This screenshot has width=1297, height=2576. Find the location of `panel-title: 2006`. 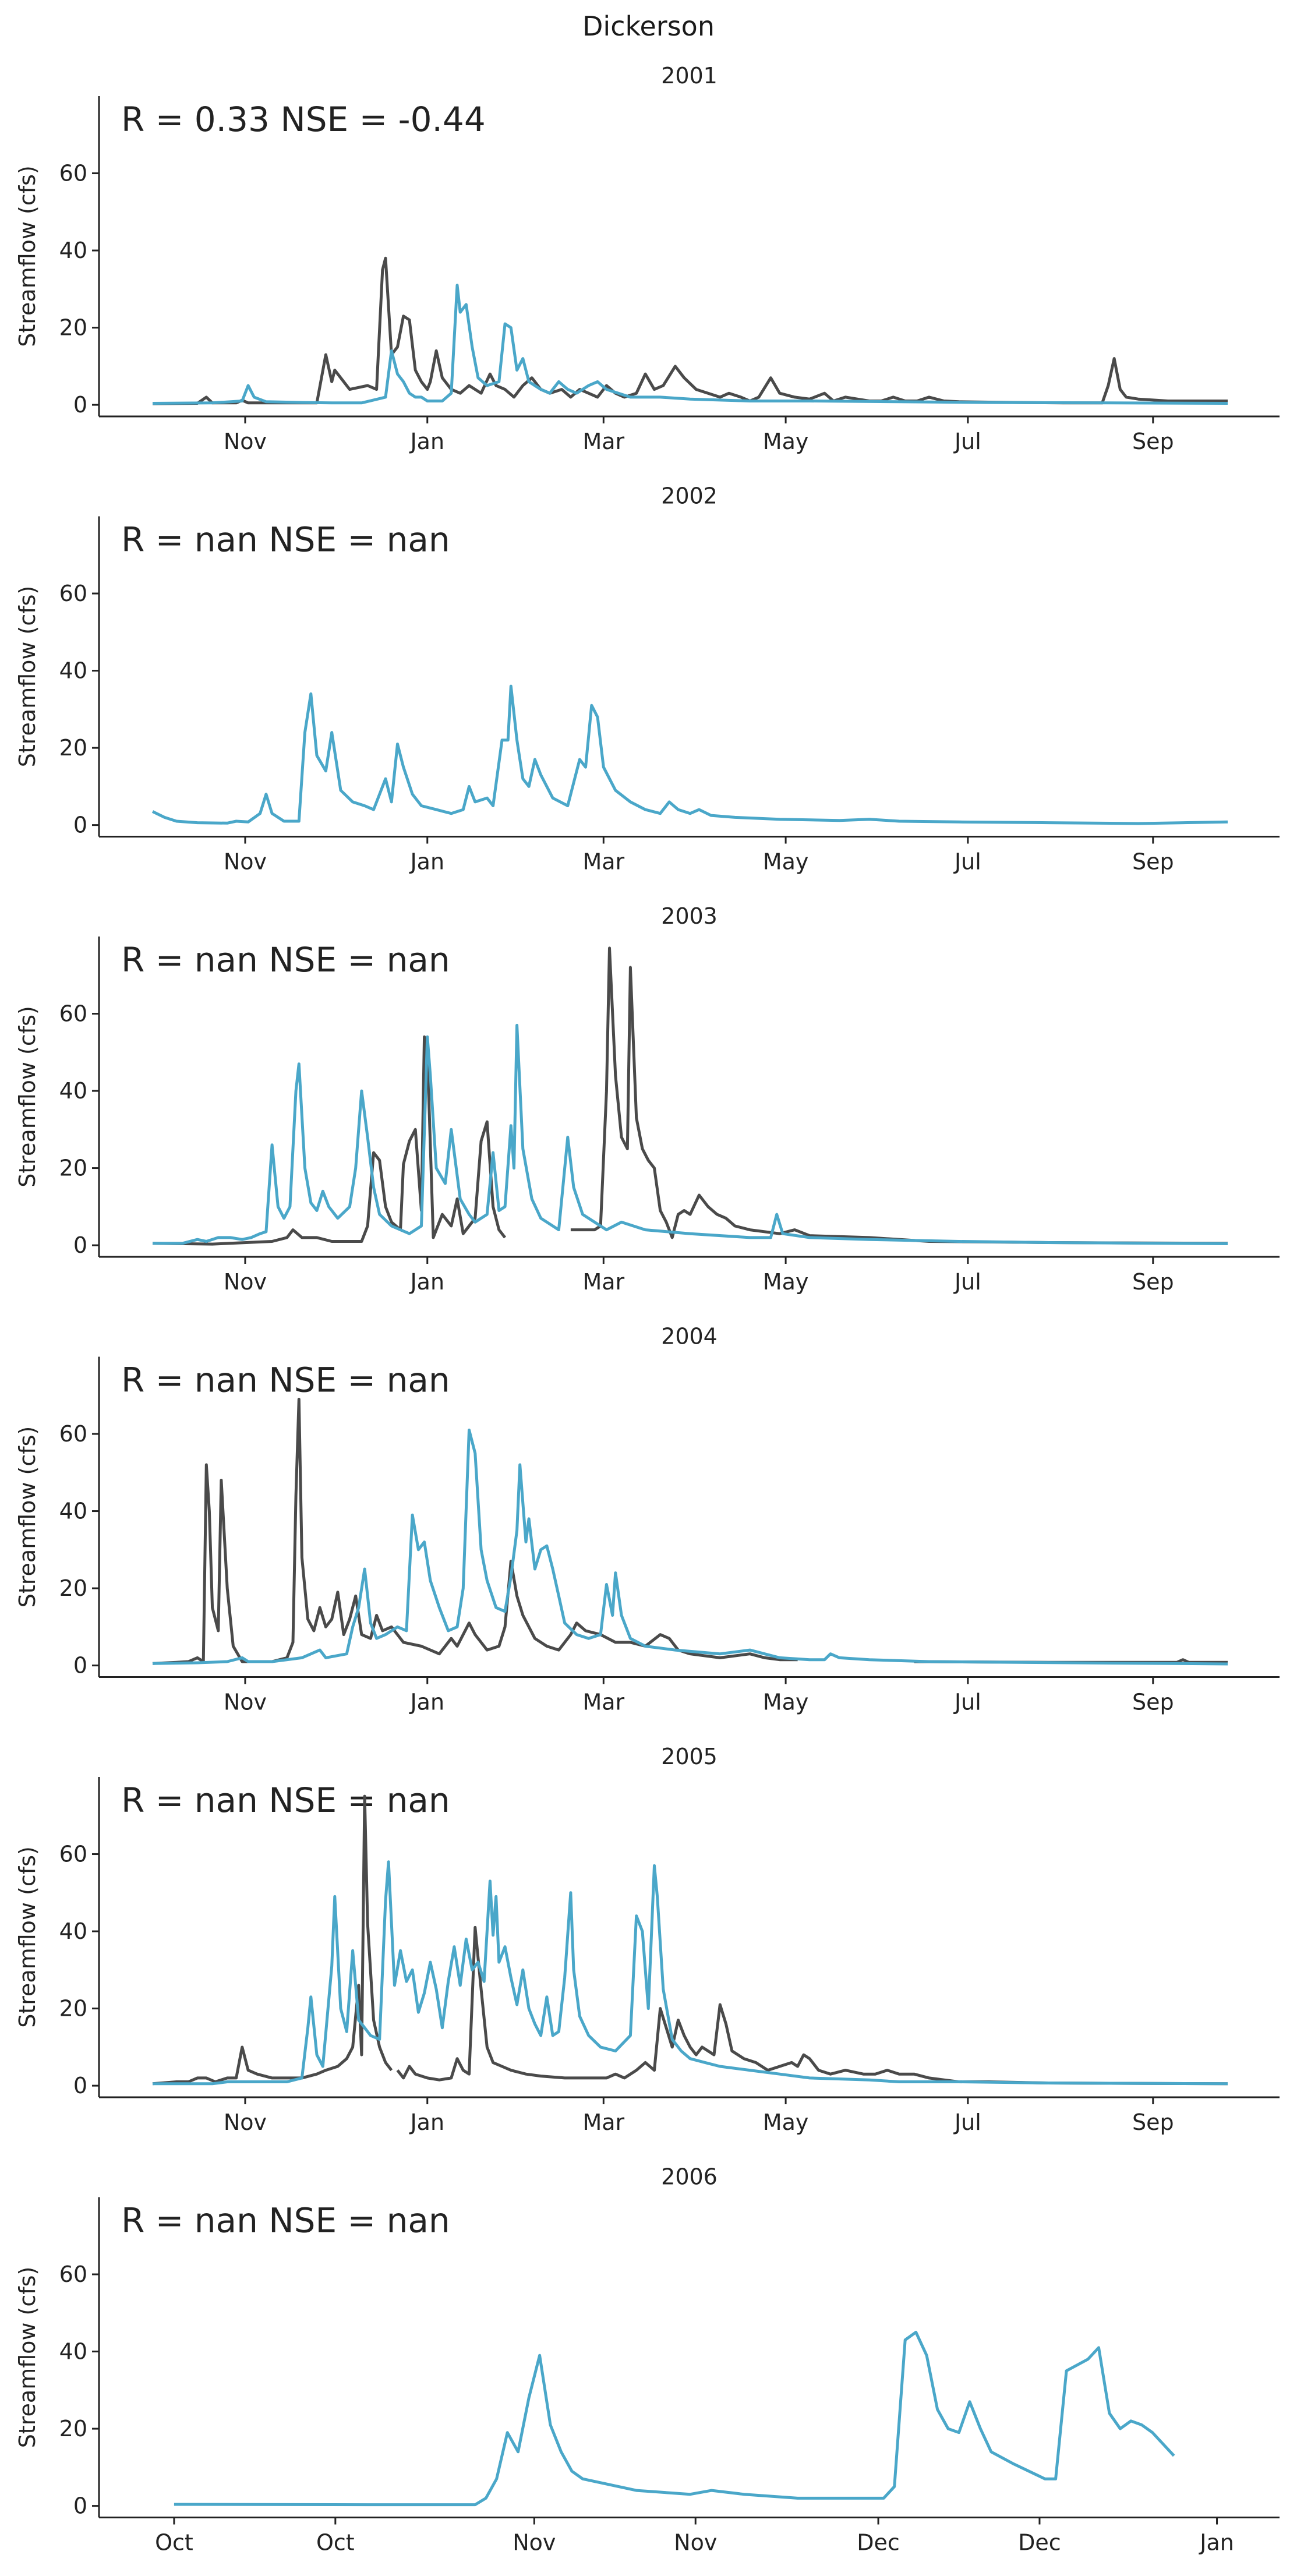

panel-title: 2006 is located at coordinates (689, 2177).